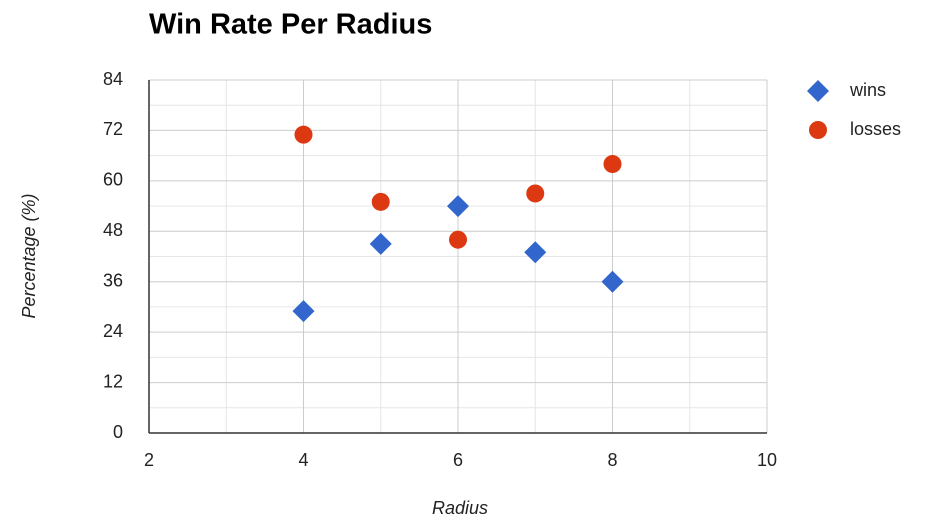  I want to click on y-tick-label: 0, so click(118, 432).